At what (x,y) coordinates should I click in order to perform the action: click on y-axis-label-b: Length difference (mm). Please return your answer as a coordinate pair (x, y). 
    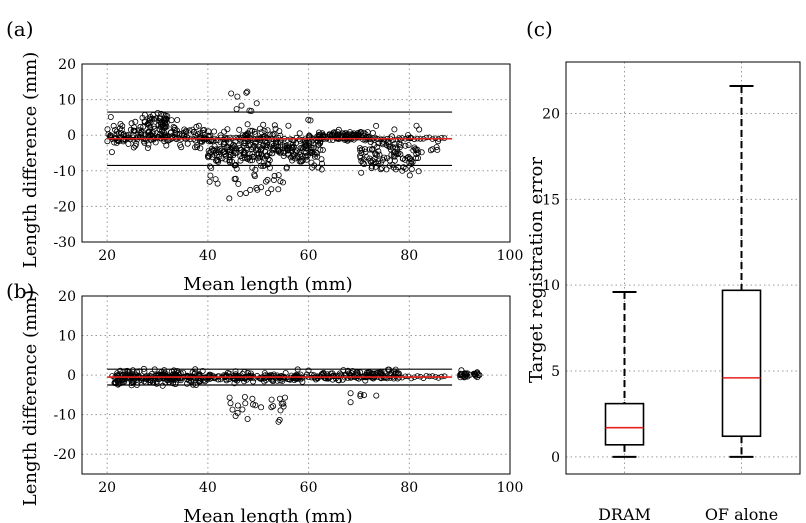
    Looking at the image, I should click on (30, 398).